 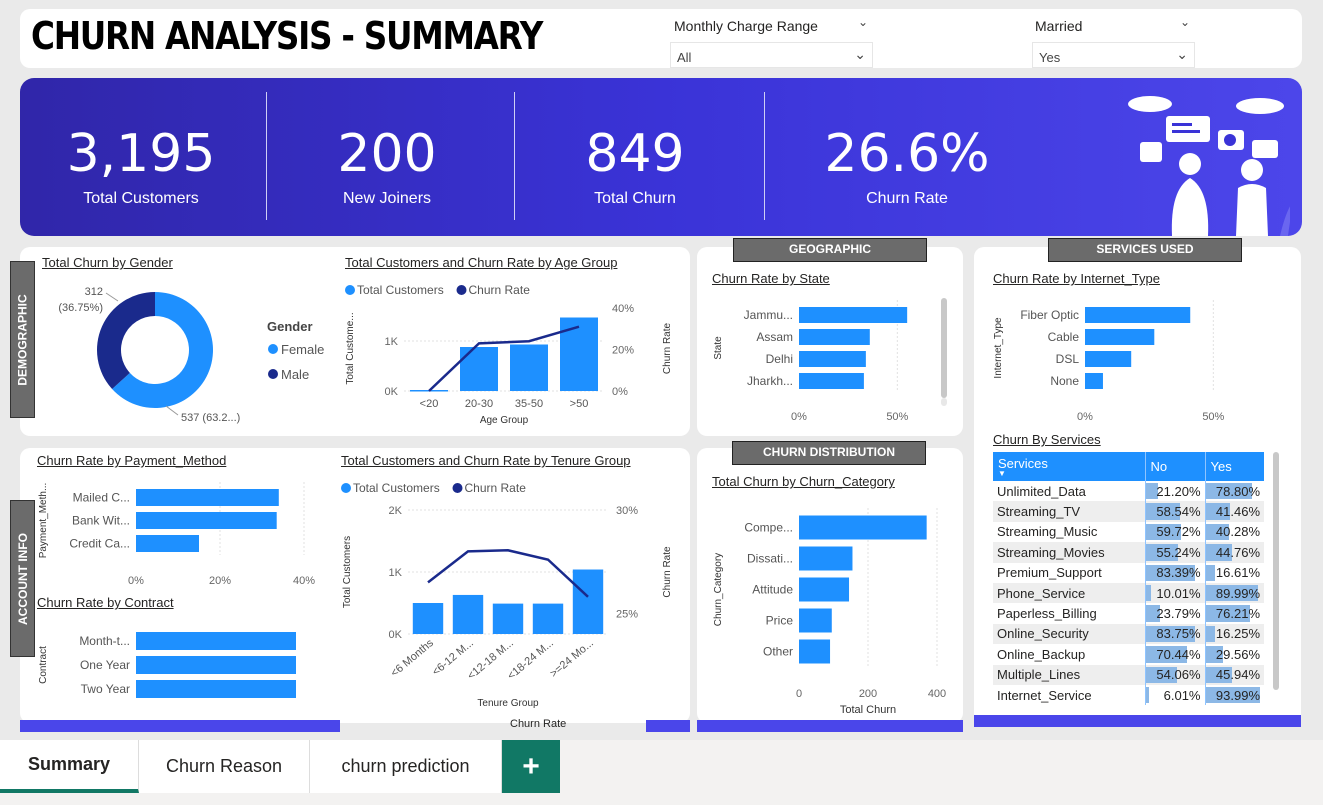 I want to click on chart-scrollbar, so click(x=944, y=348).